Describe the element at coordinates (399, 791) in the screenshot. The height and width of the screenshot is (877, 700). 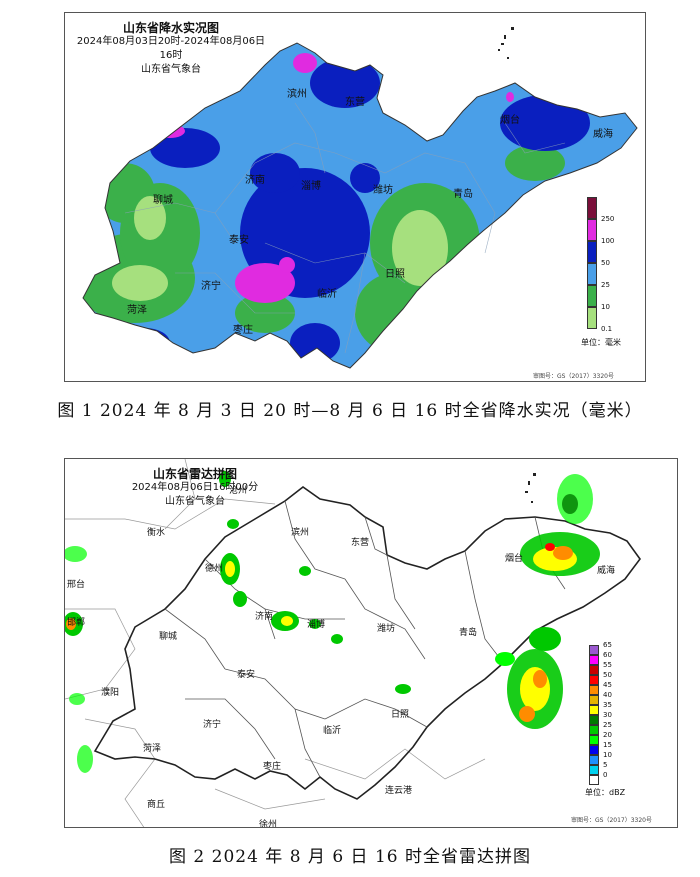
I see `city-label: 连云港` at that location.